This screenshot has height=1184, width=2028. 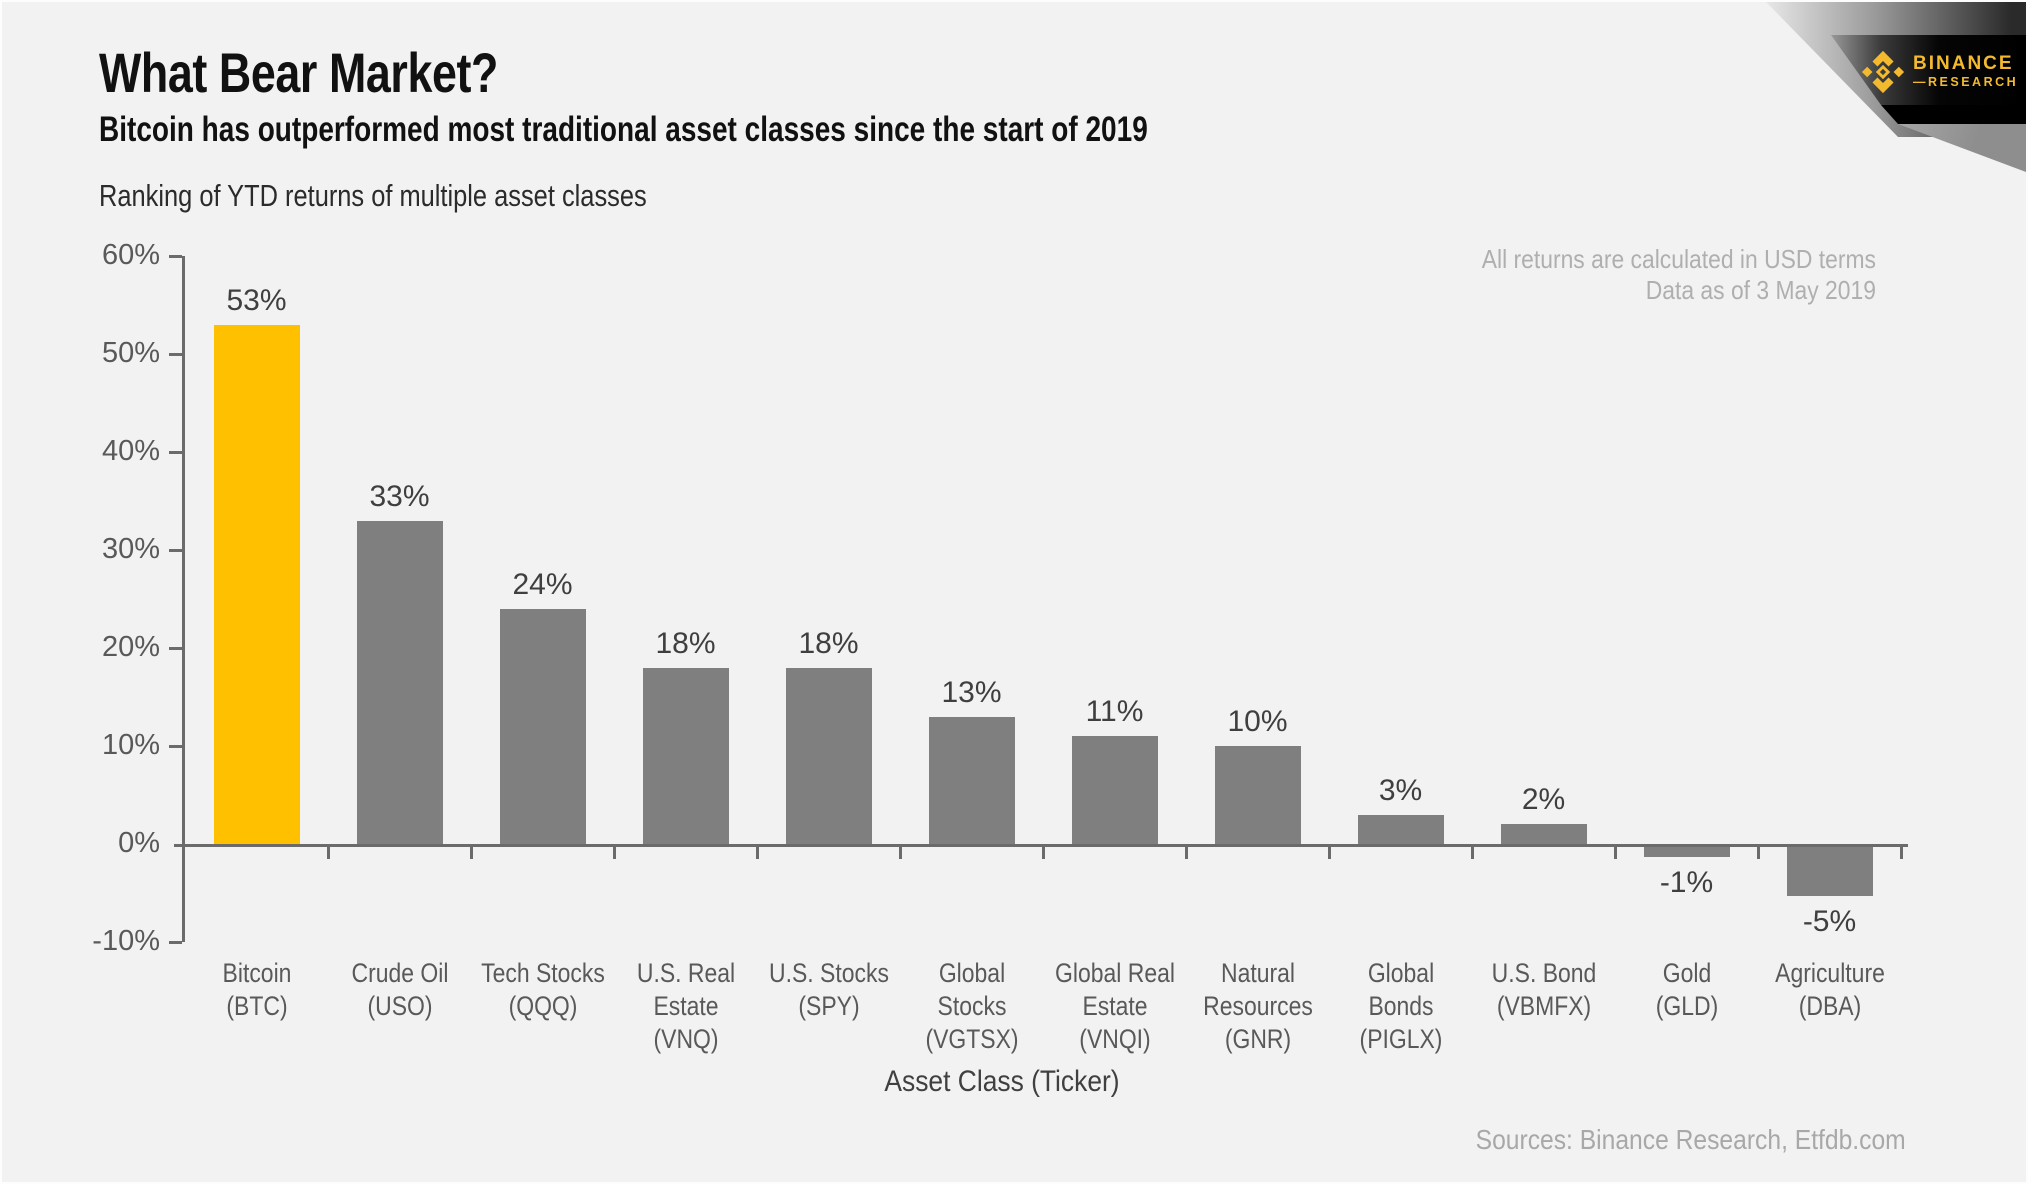 I want to click on y-tick-label: 50%, so click(x=130, y=353).